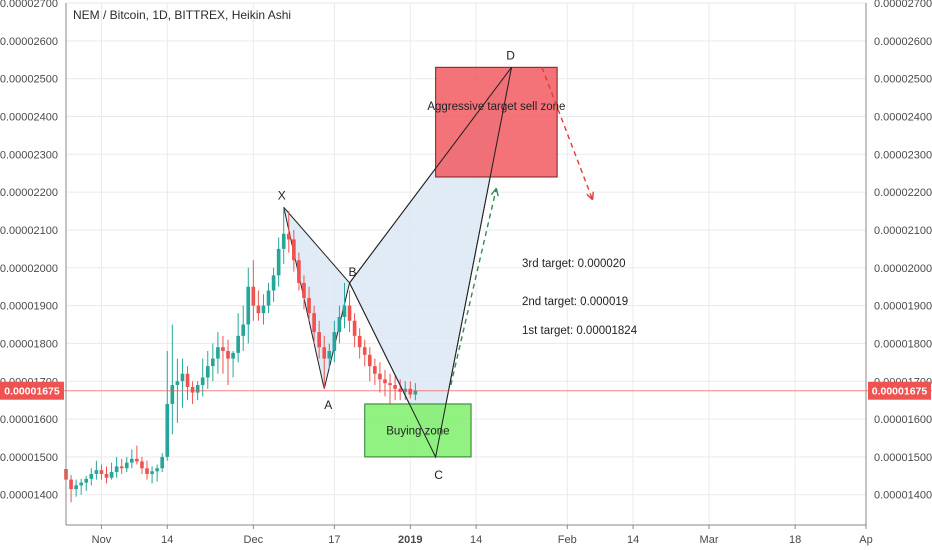 The height and width of the screenshot is (550, 932). I want to click on y-tick-label-right: 0.00002500, so click(903, 80).